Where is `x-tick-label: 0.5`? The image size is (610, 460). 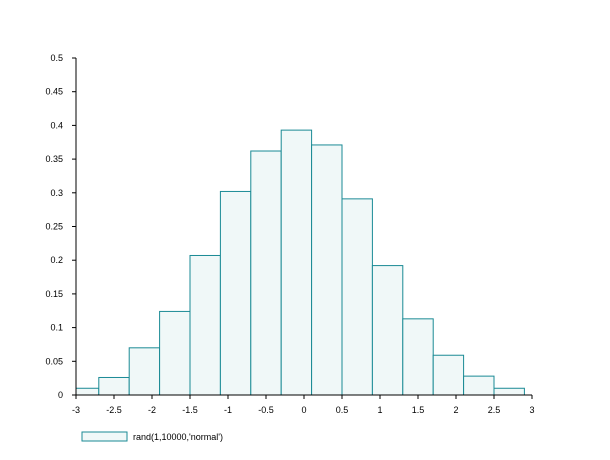 x-tick-label: 0.5 is located at coordinates (342, 410).